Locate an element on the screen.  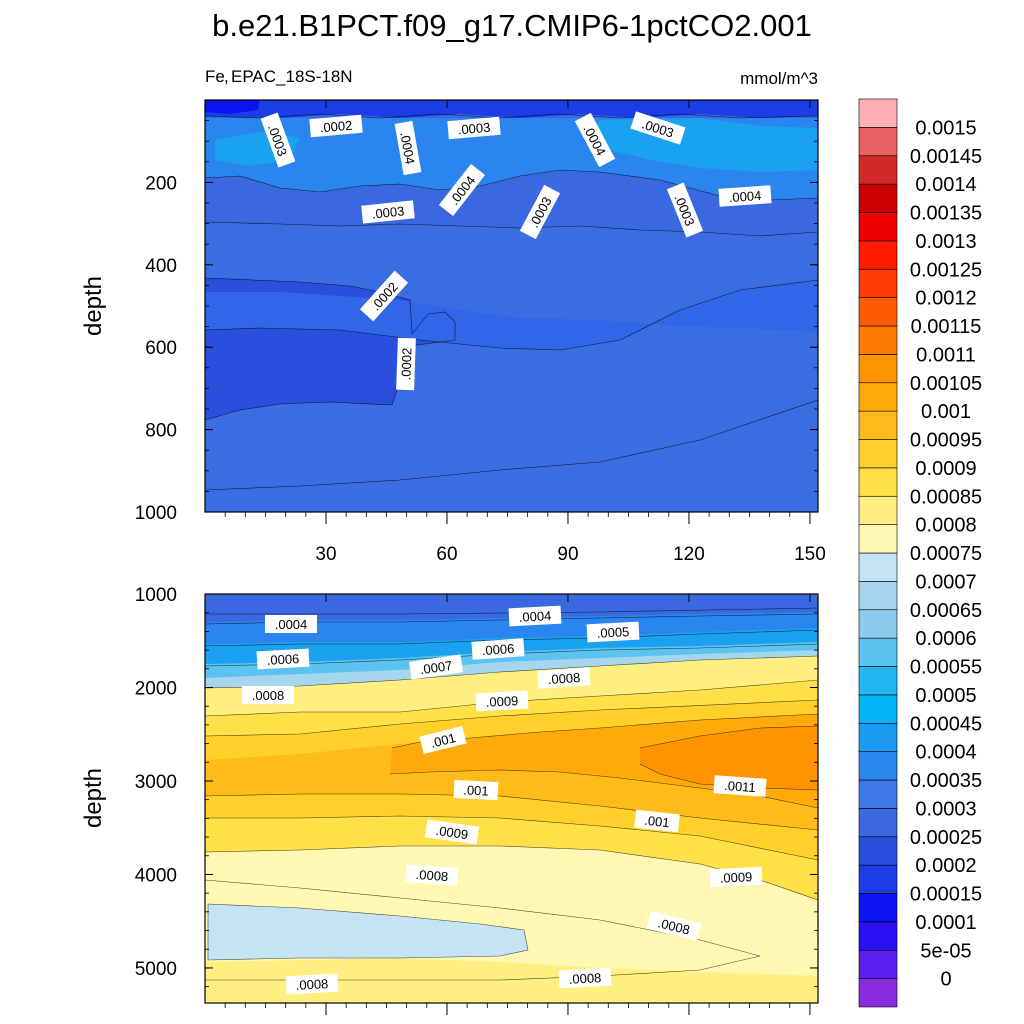
contour-label: .0005 is located at coordinates (613, 632).